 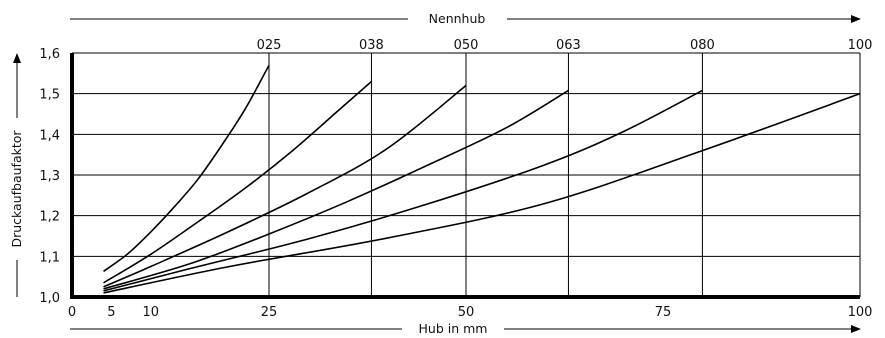 I want to click on x-tick-label-2: 10, so click(x=151, y=312).